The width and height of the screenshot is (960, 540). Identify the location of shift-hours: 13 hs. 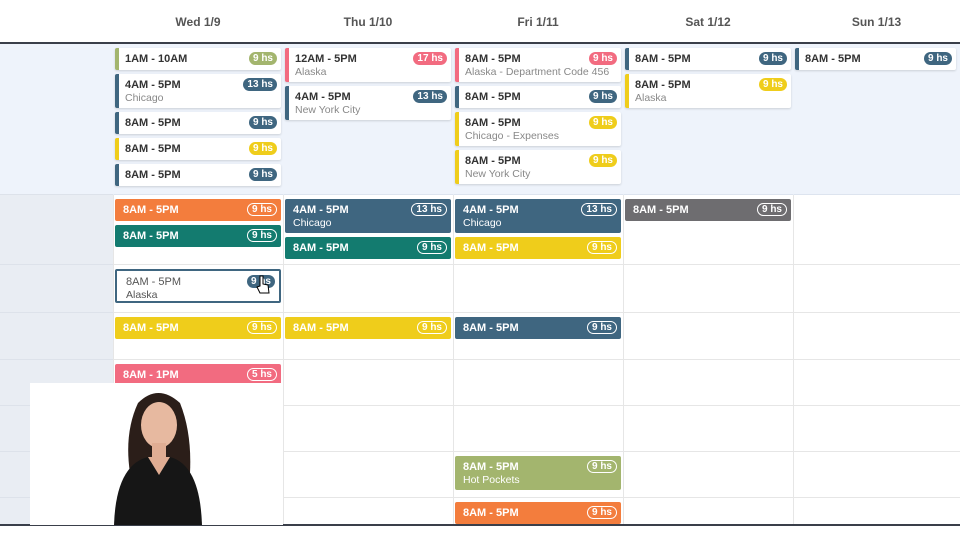
(599, 209).